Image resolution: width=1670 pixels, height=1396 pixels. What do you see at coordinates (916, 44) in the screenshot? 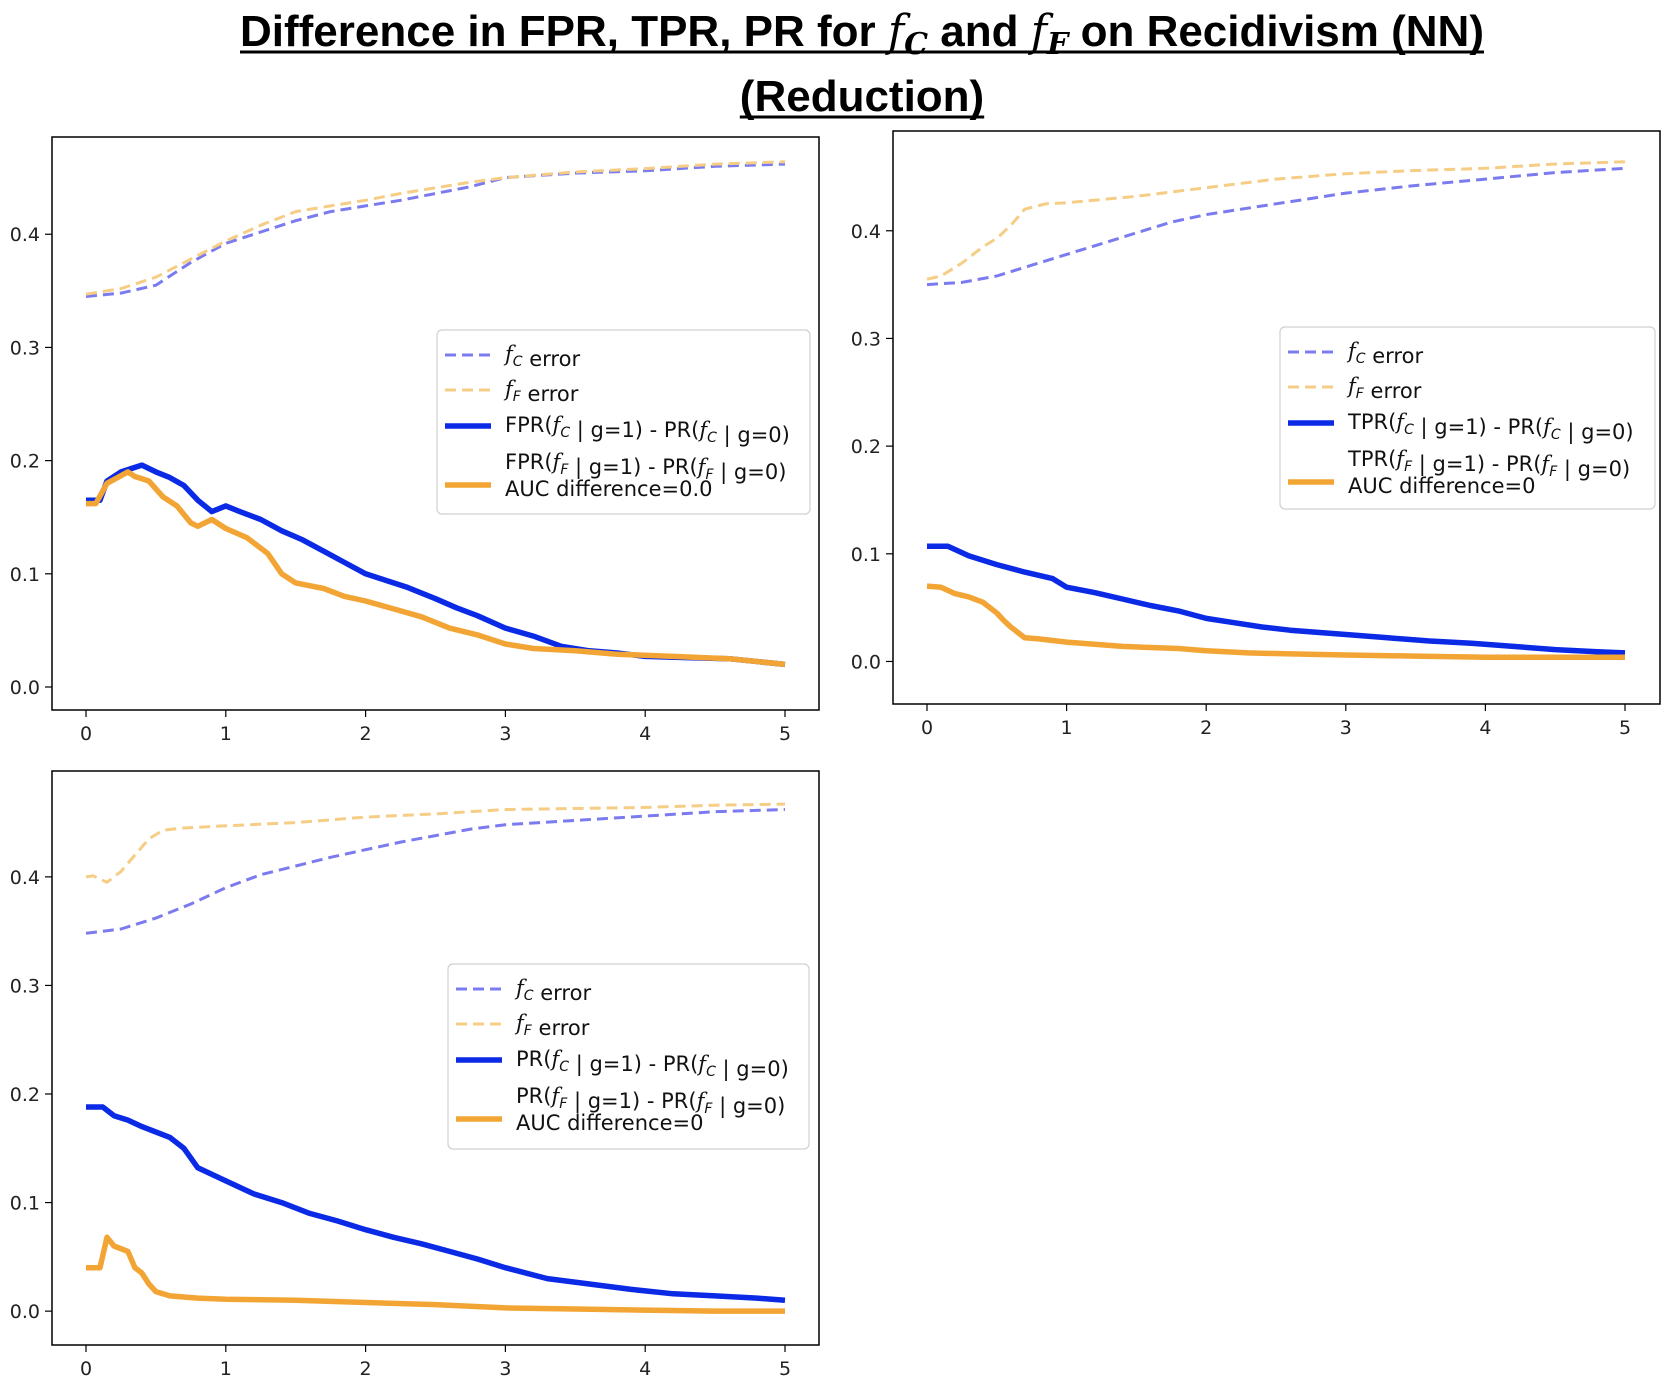
I see `title-fc-sub: C` at bounding box center [916, 44].